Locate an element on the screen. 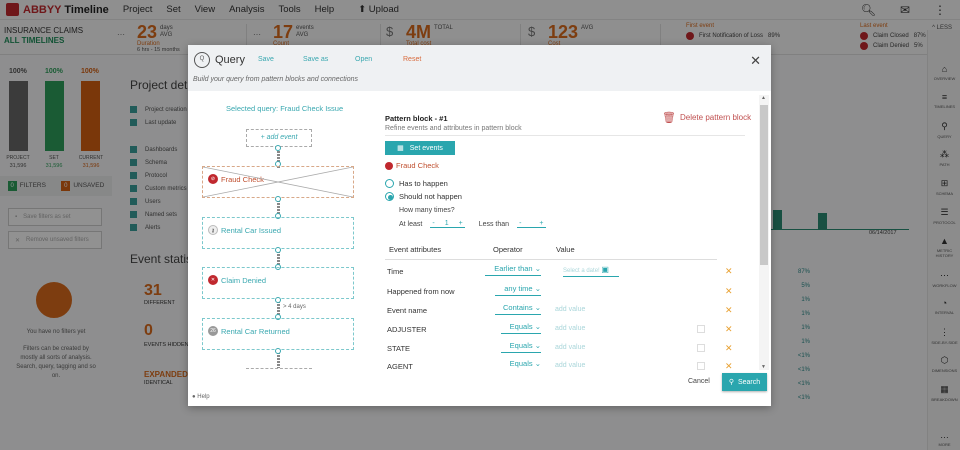 This screenshot has height=450, width=960. pd-item: Custom metrics is located at coordinates (158, 188).